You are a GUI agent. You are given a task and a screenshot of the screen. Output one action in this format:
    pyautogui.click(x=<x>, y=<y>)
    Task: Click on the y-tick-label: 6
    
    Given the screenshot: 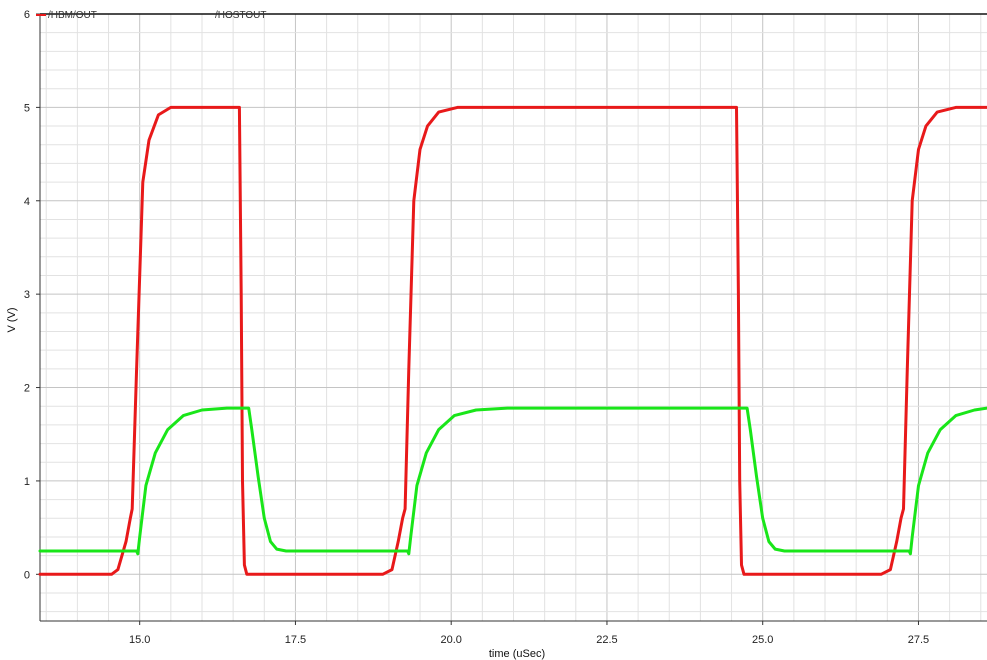 What is the action you would take?
    pyautogui.click(x=27, y=15)
    